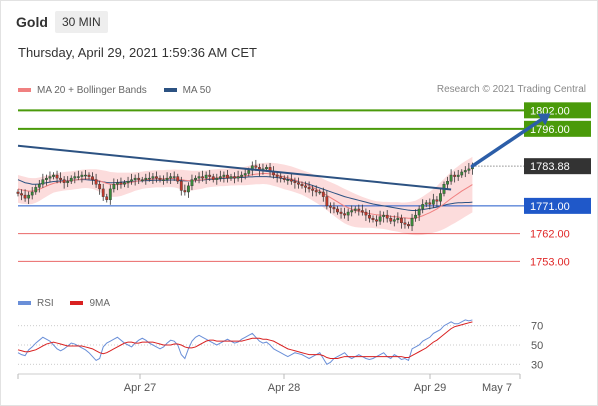 The height and width of the screenshot is (406, 598). Describe the element at coordinates (537, 327) in the screenshot. I see `rsi-tick-label-70: 70` at that location.